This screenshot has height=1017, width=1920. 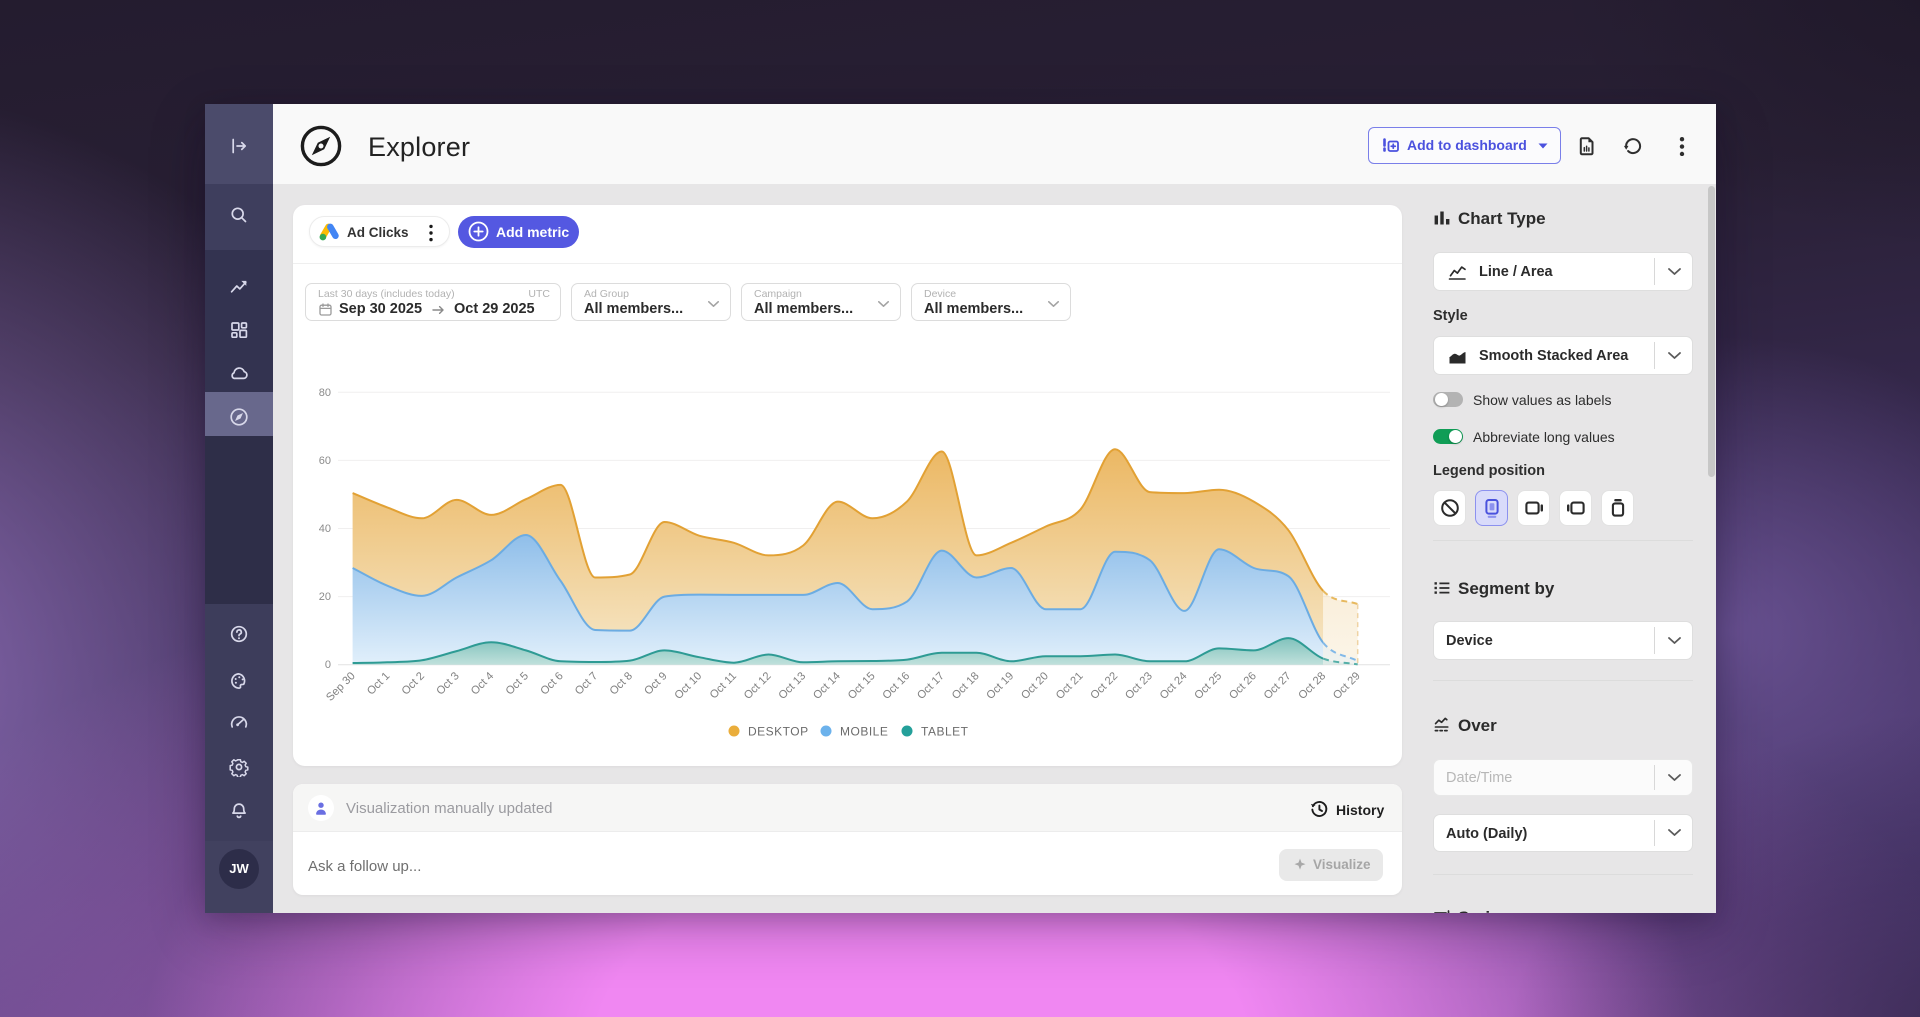 I want to click on svg-text: MOBILE, so click(x=864, y=732).